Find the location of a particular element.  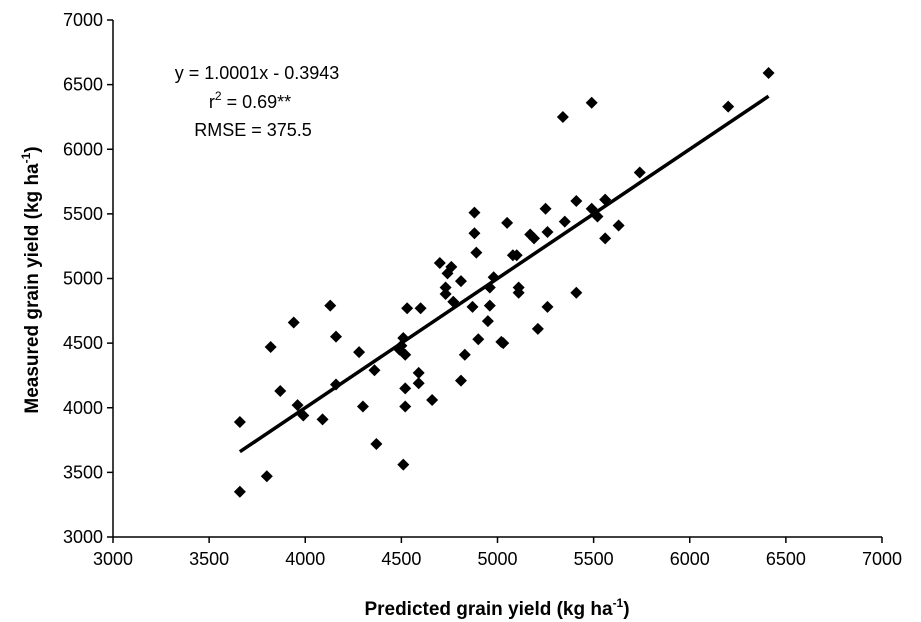

rmse-label: RMSE = 375.5 is located at coordinates (253, 130).